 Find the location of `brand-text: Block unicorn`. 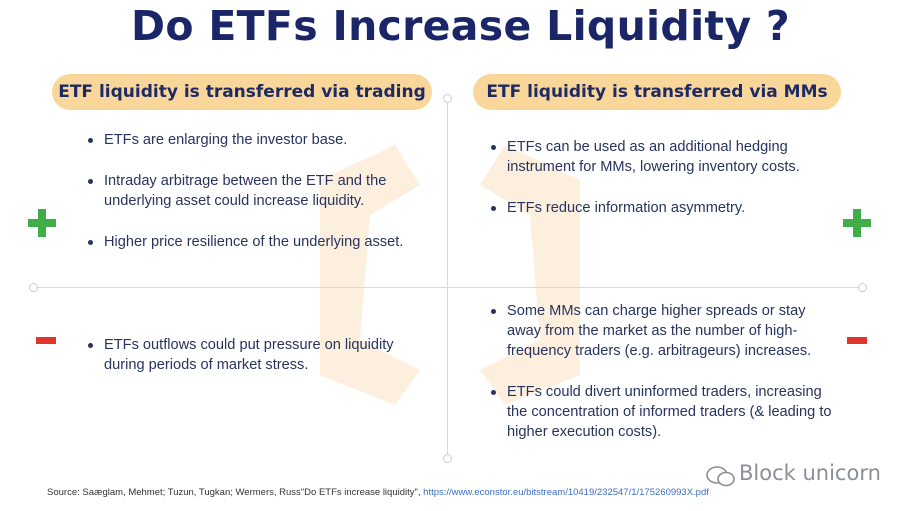

brand-text: Block unicorn is located at coordinates (810, 473).